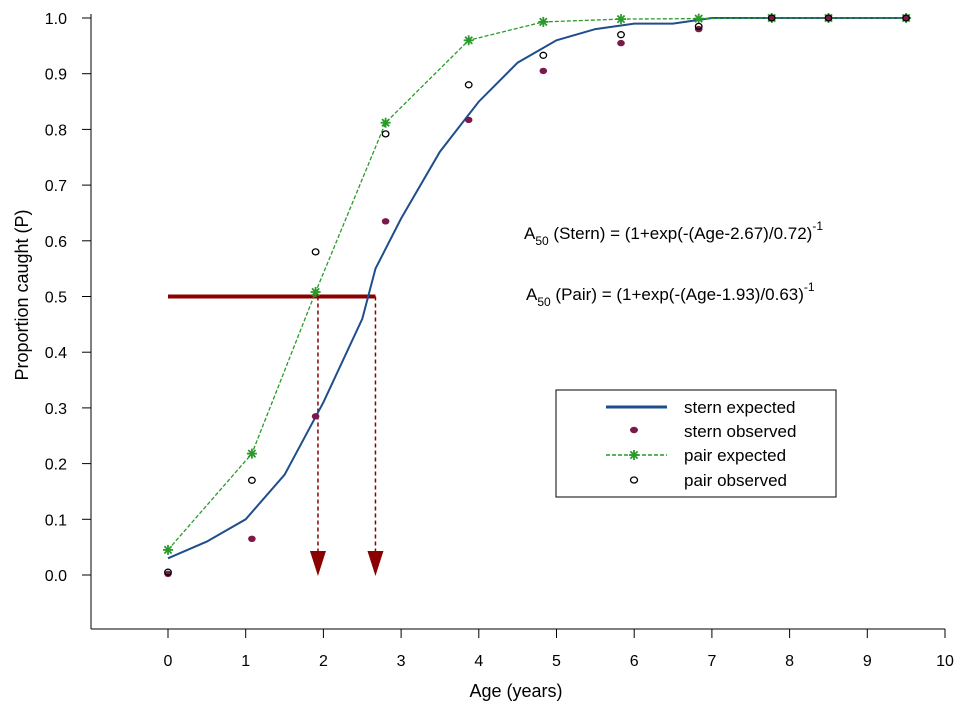 The image size is (959, 708). Describe the element at coordinates (56, 576) in the screenshot. I see `y-tick-label: 0.0` at that location.